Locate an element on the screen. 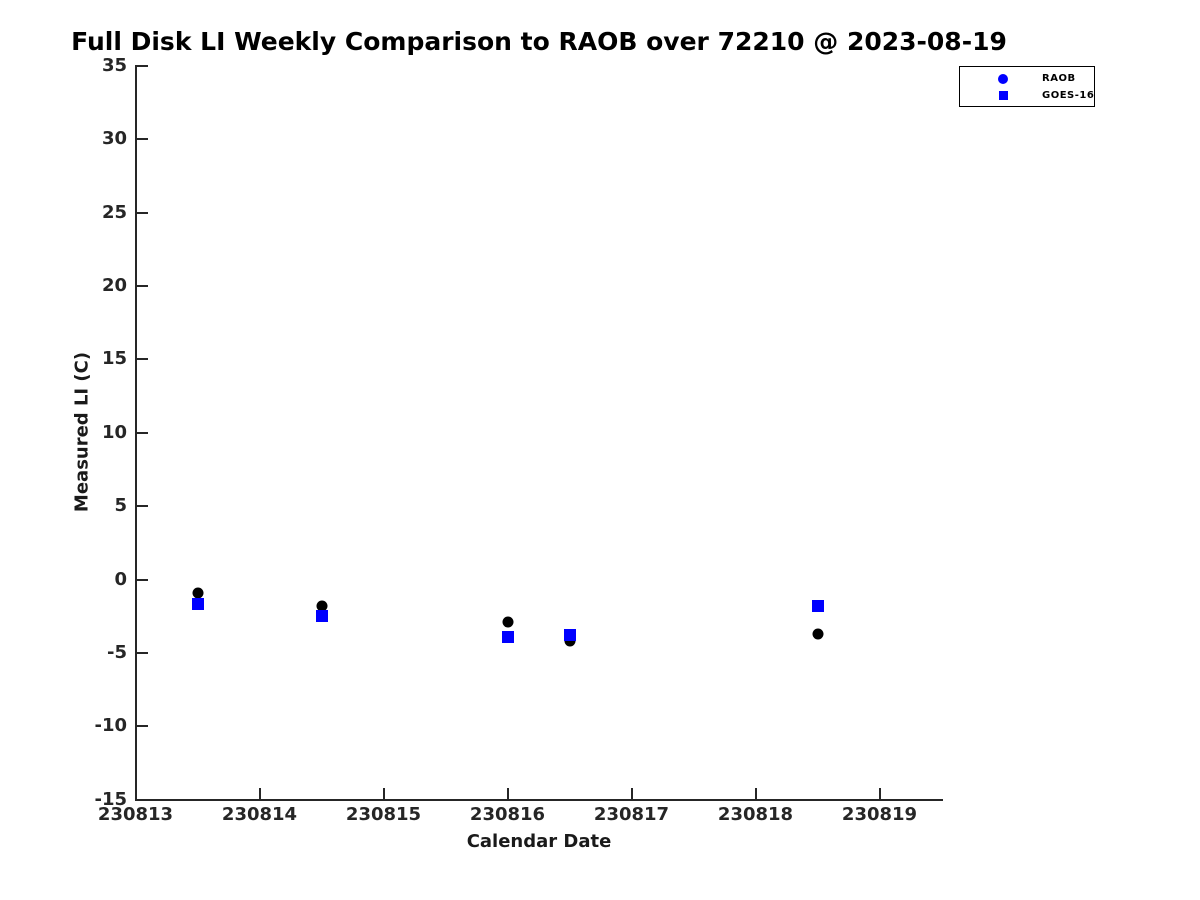  y-tick-label: 25 is located at coordinates (114, 212).